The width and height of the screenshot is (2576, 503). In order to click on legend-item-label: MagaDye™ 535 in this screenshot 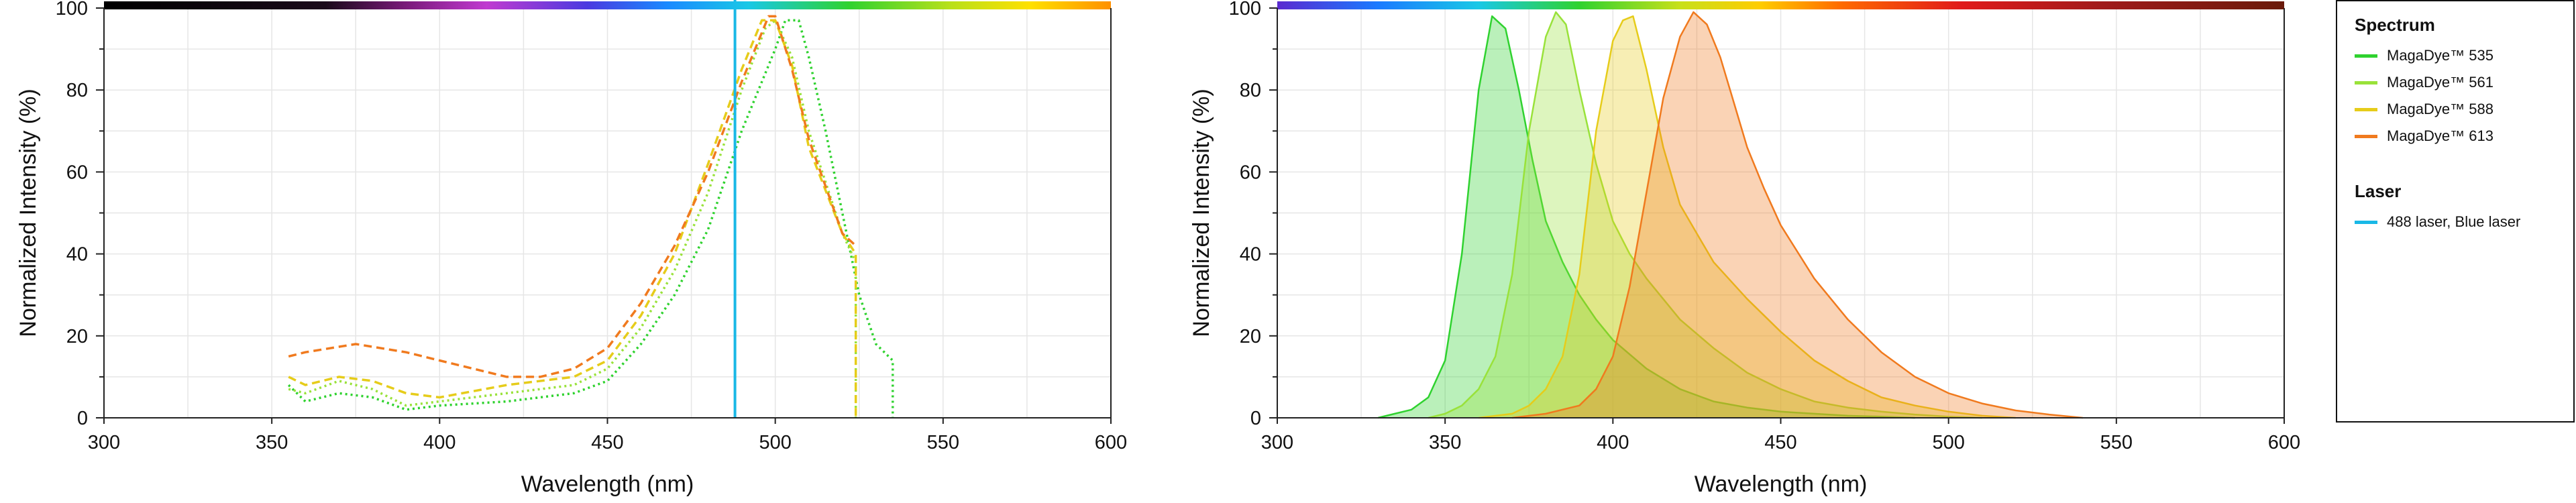, I will do `click(2440, 55)`.